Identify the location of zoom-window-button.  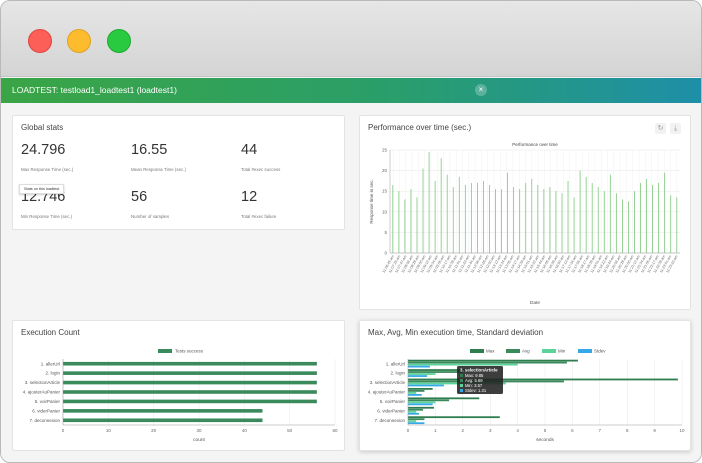
(119, 41).